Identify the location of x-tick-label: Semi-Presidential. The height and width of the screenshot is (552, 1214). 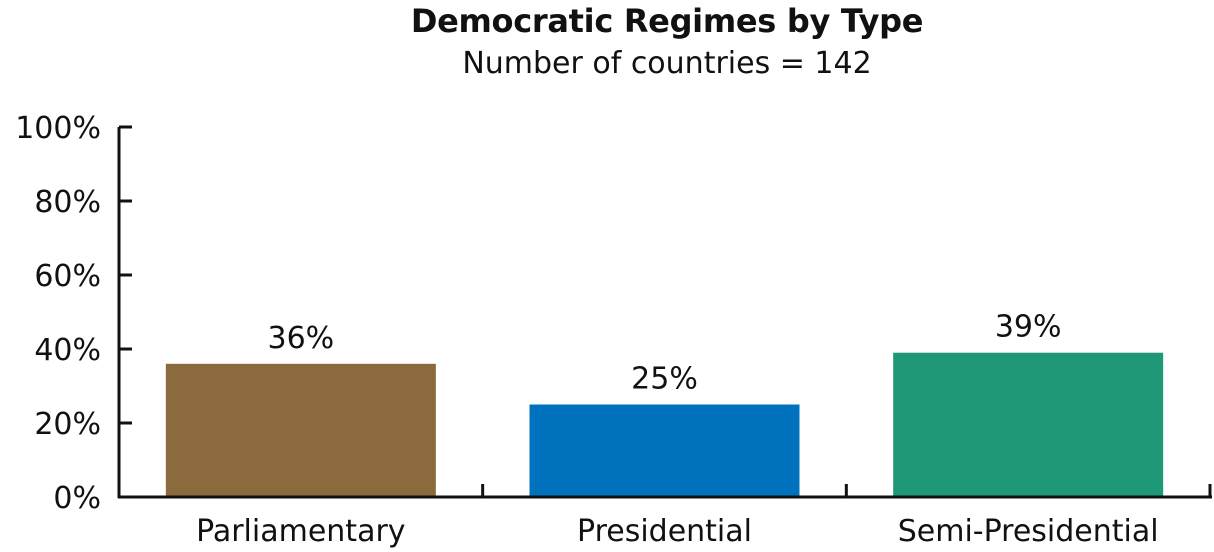
(1028, 531).